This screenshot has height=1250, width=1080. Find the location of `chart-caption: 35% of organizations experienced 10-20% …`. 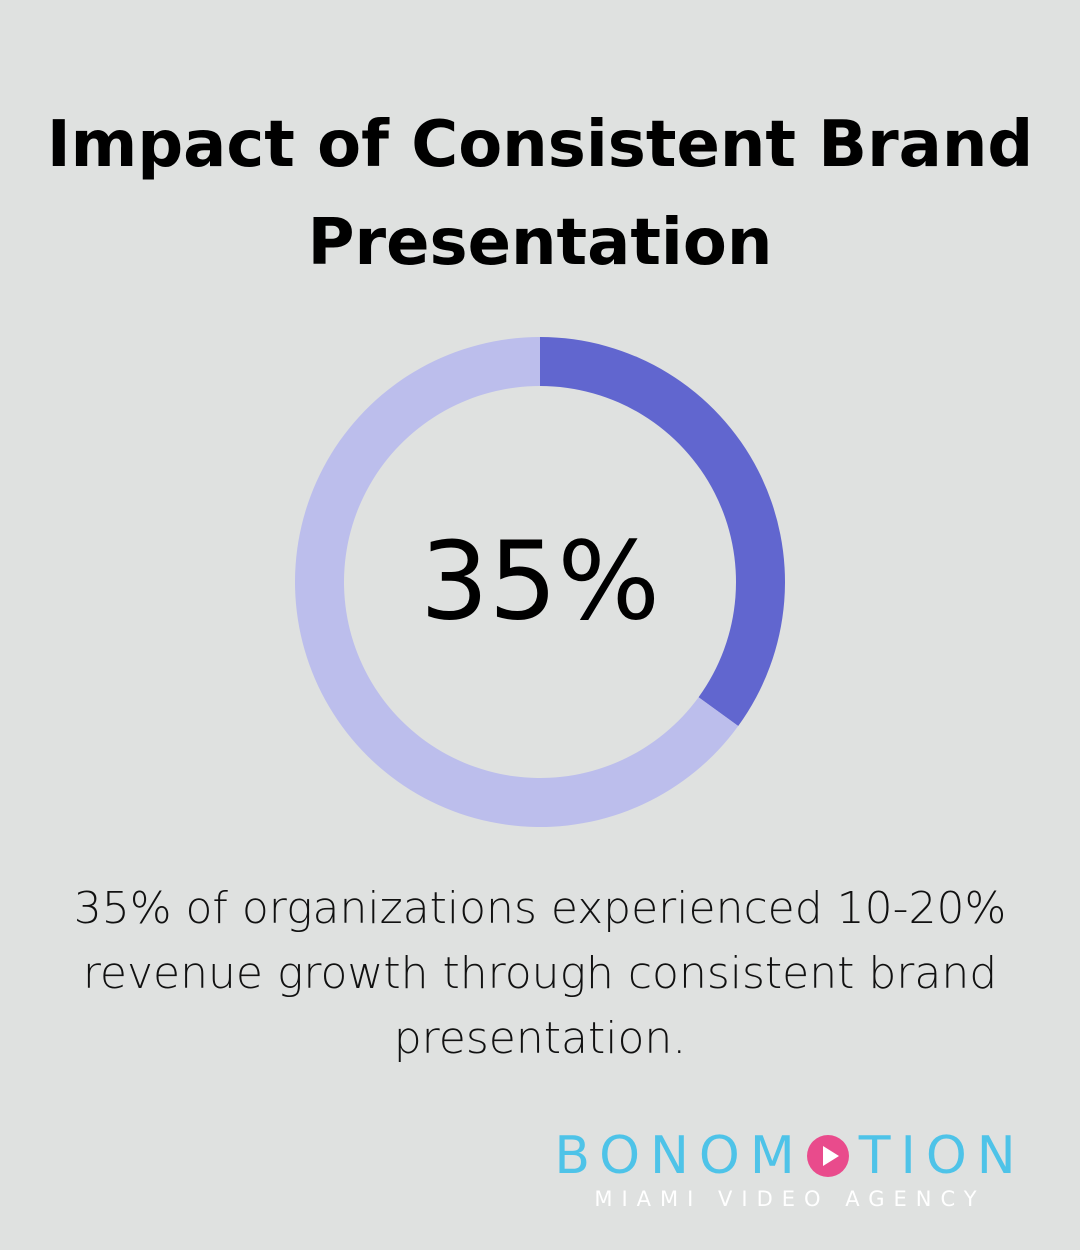

chart-caption: 35% of organizations experienced 10-20% … is located at coordinates (540, 973).